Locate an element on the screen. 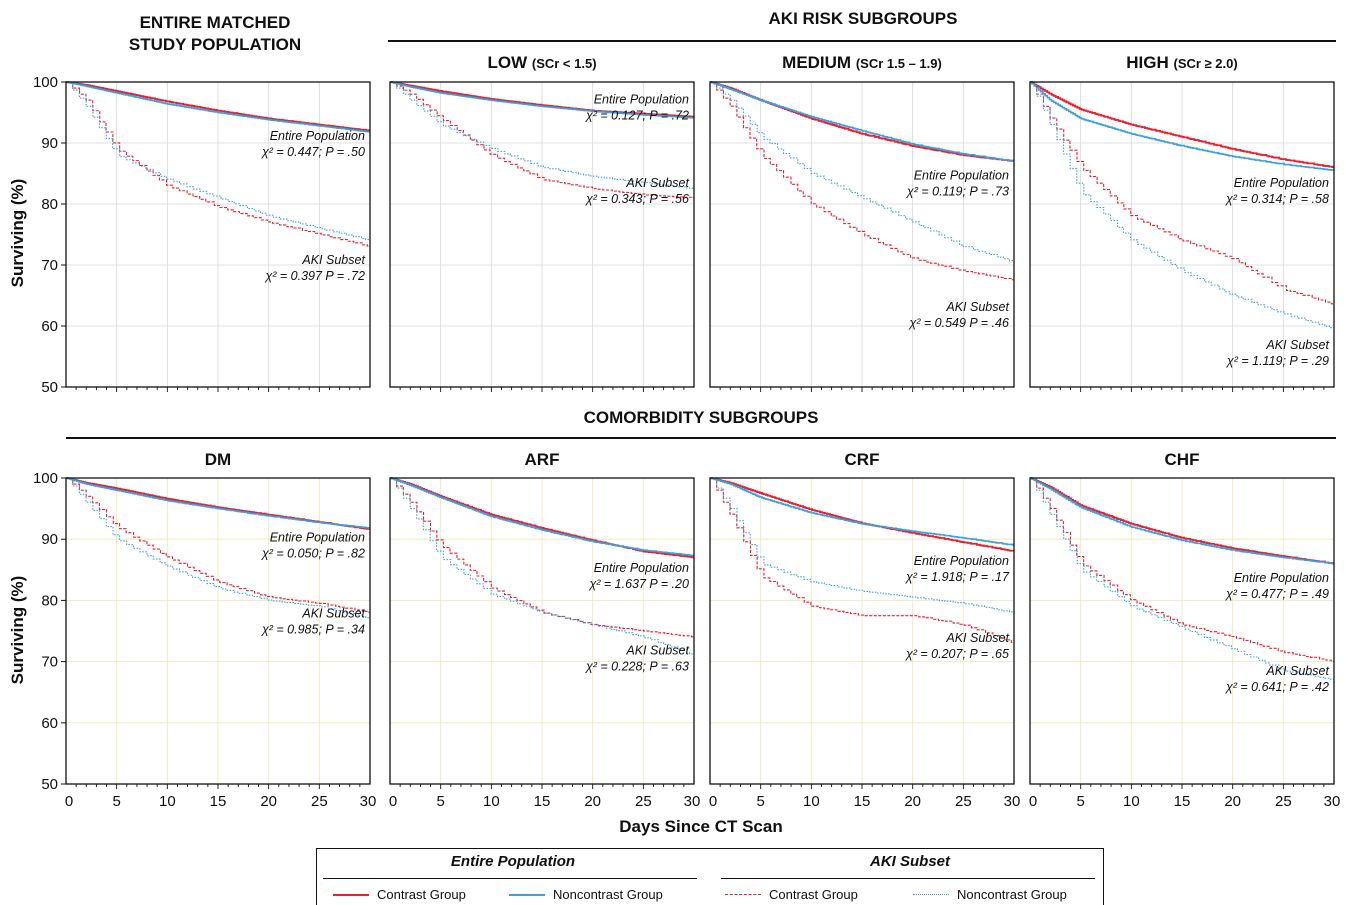 The height and width of the screenshot is (905, 1346). panel-title-high: HIGH (SCr ≥ 2.0) is located at coordinates (1182, 63).